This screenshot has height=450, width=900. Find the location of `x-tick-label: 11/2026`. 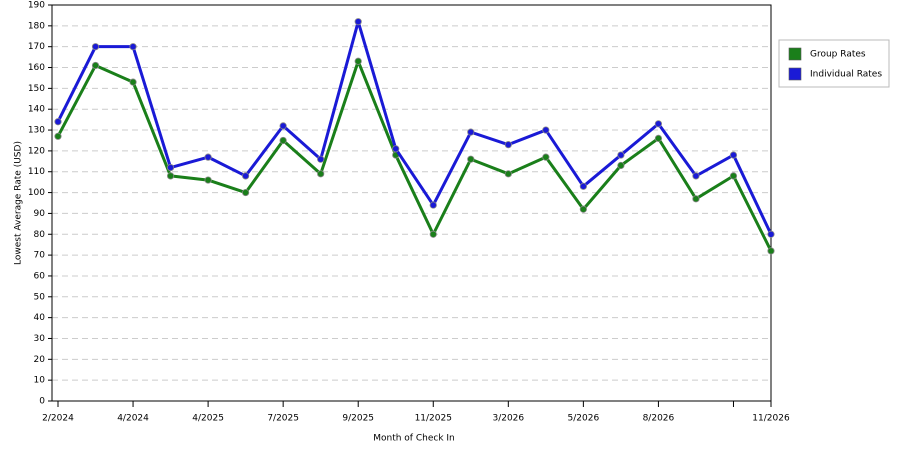

x-tick-label: 11/2026 is located at coordinates (771, 419).